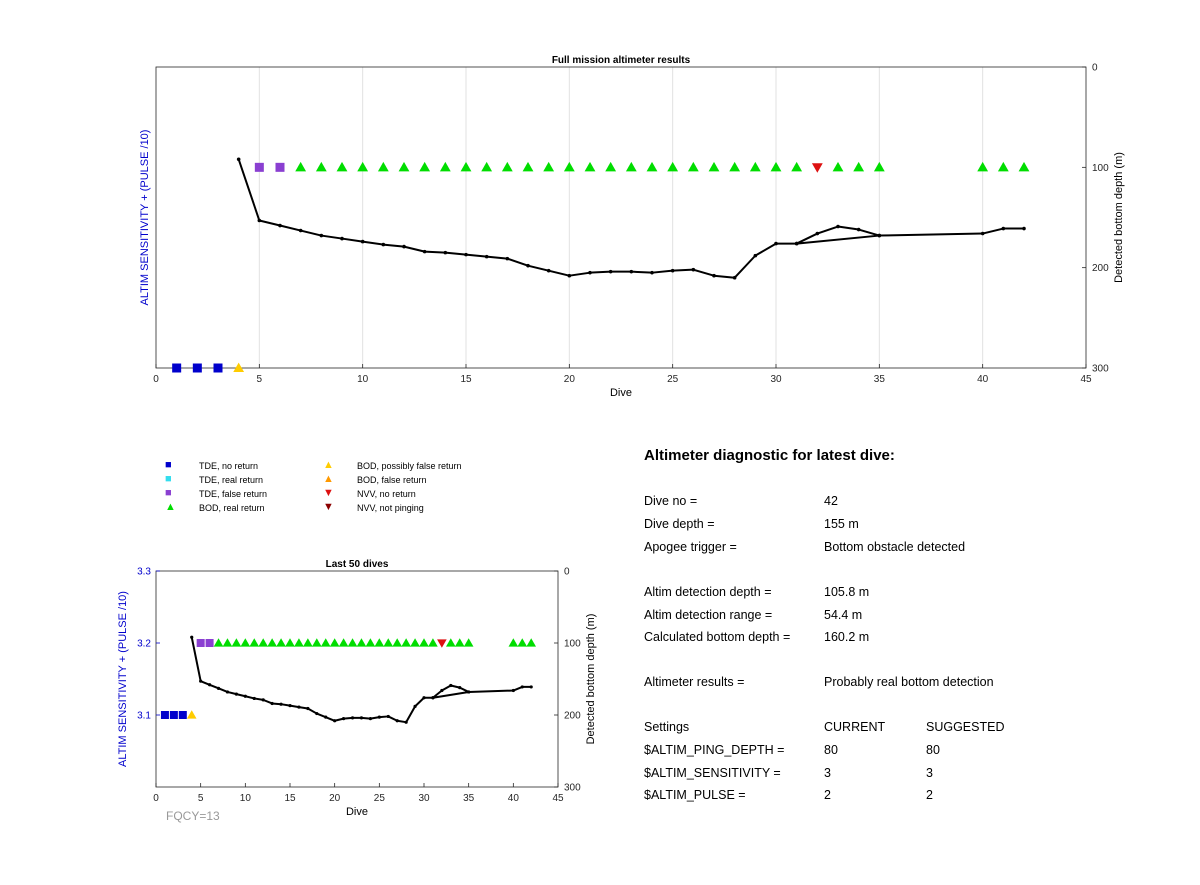  I want to click on diagnostic-value: 42, so click(831, 501).